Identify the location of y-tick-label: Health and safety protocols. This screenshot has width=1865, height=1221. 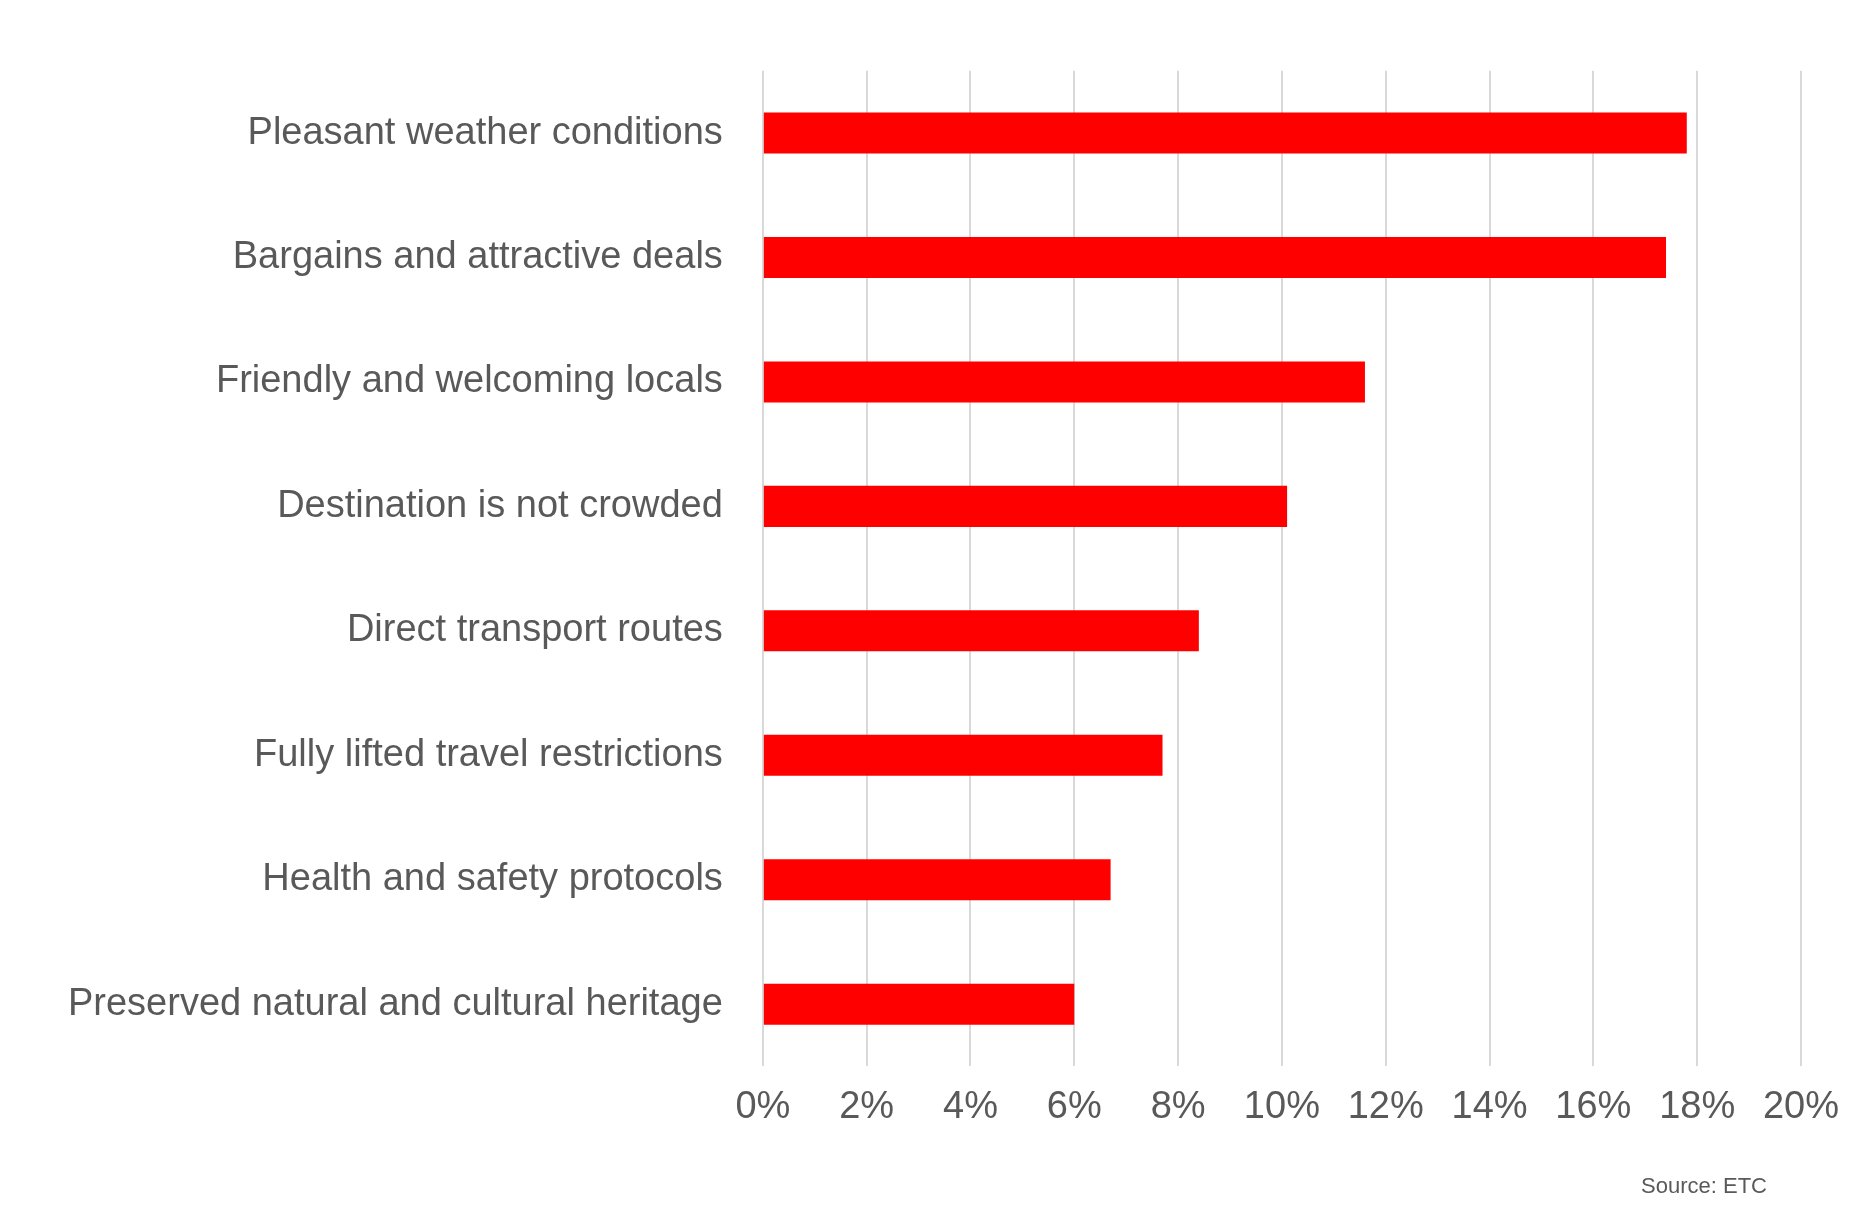
(492, 877).